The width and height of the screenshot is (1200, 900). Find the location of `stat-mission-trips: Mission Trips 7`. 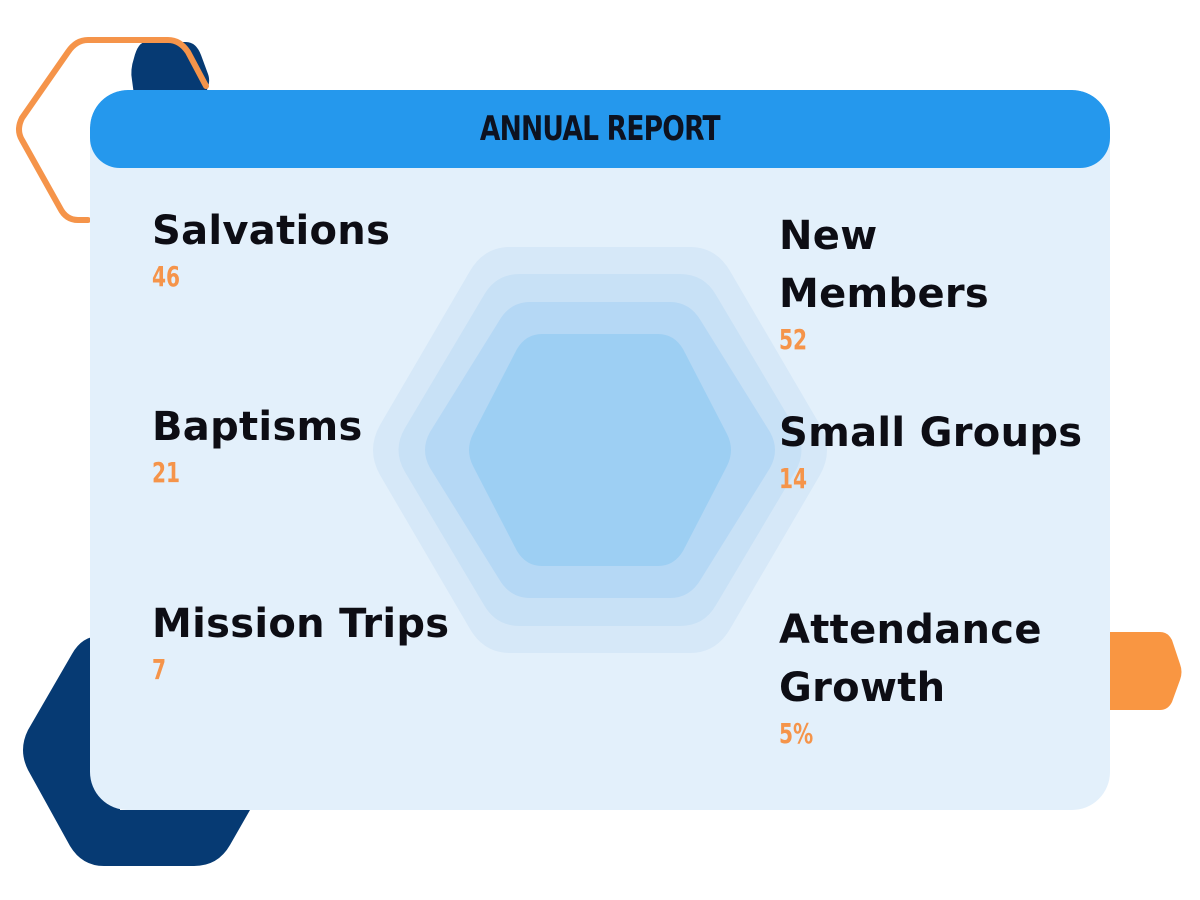

stat-mission-trips: Mission Trips 7 is located at coordinates (312, 641).